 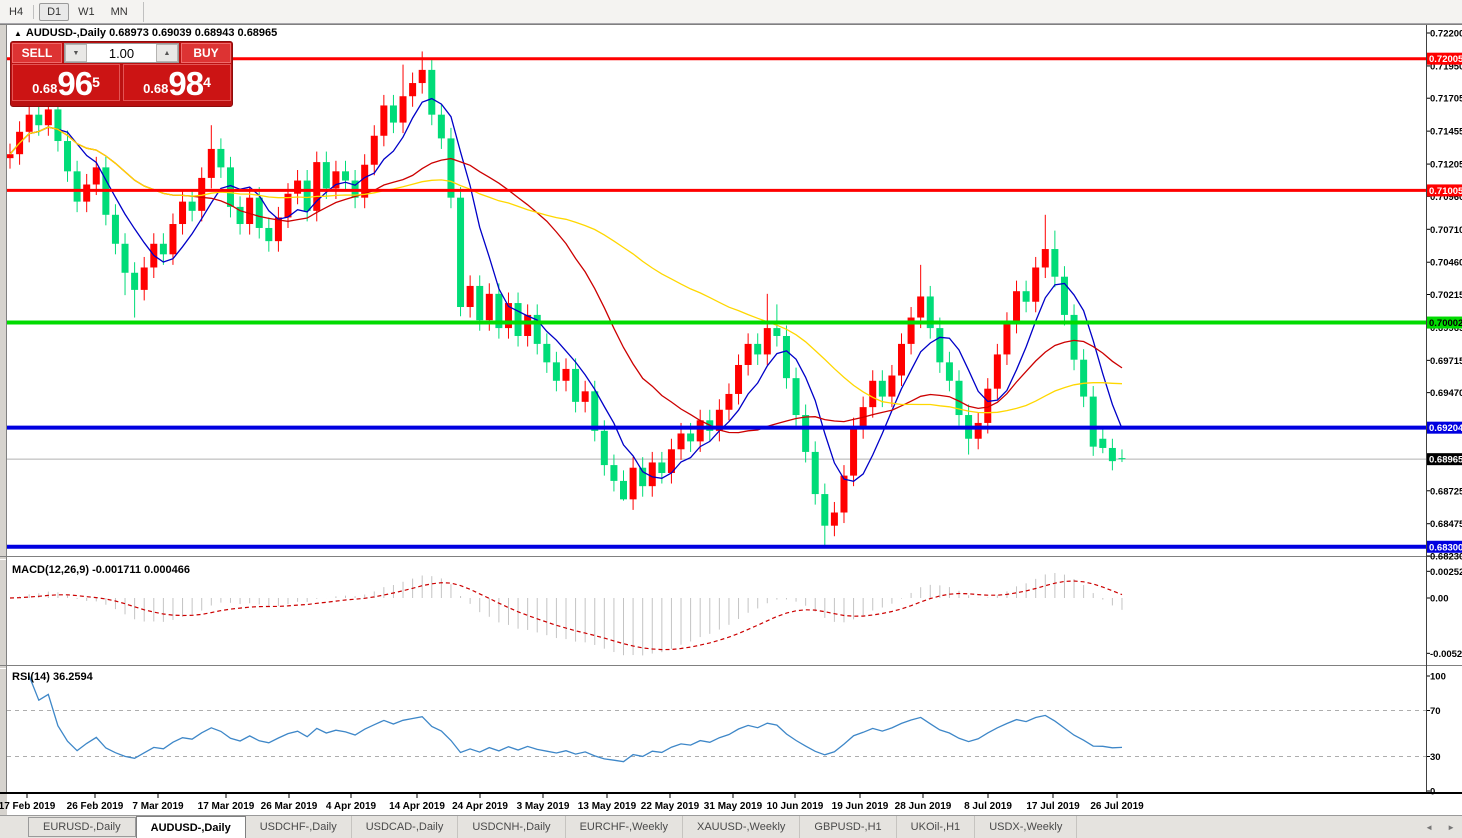 I want to click on volume-decrease-icon: ▼, so click(x=76, y=53).